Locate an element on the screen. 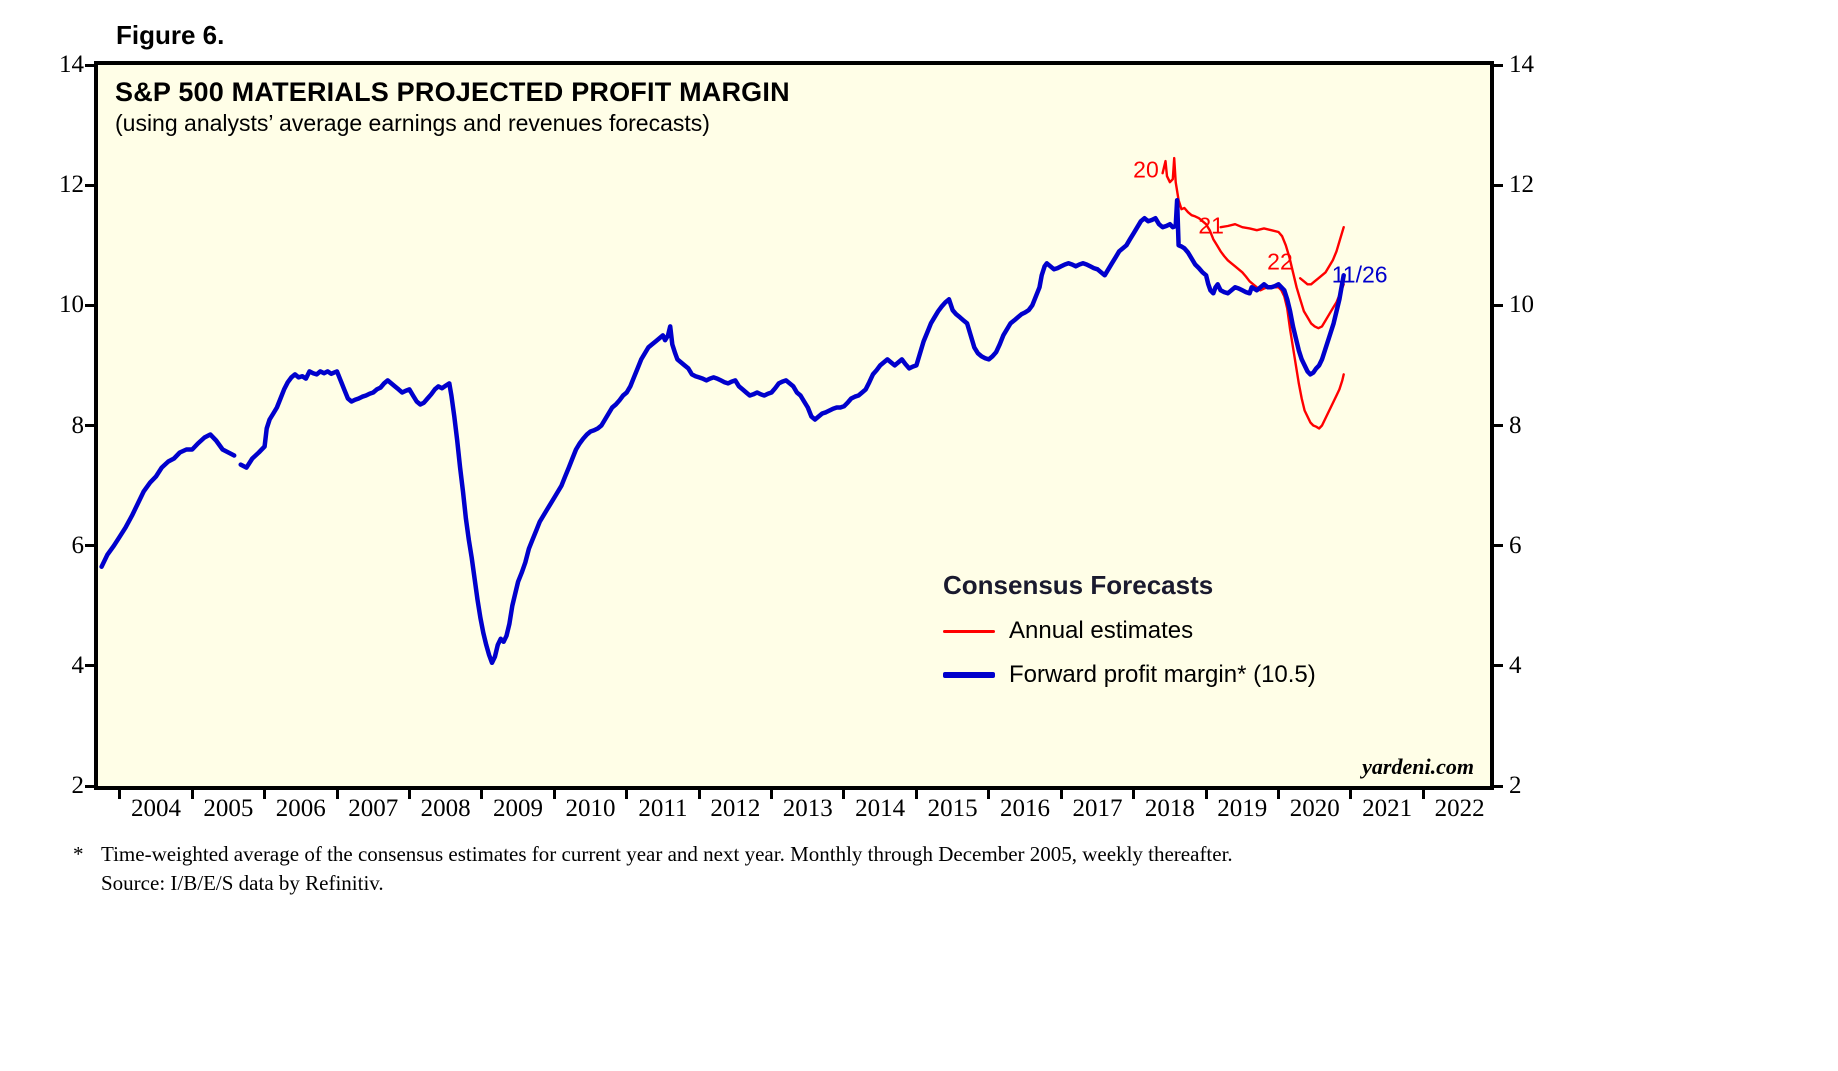  y-axis-label-right-4: 4 is located at coordinates (1515, 665).